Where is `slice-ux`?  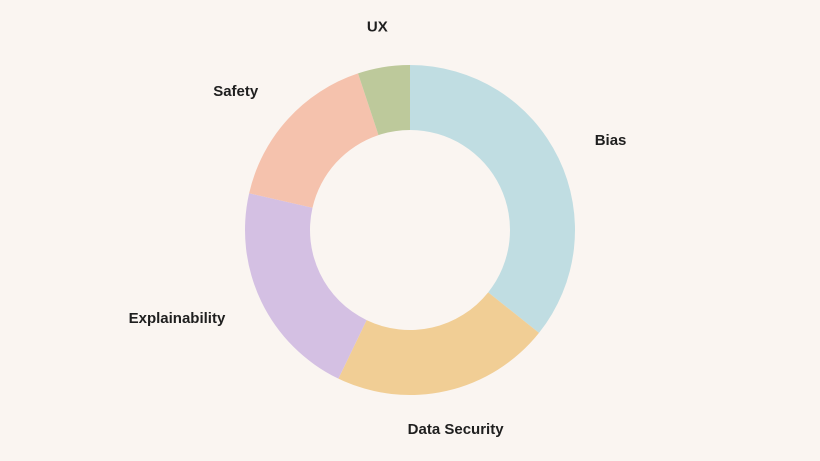 slice-ux is located at coordinates (384, 100).